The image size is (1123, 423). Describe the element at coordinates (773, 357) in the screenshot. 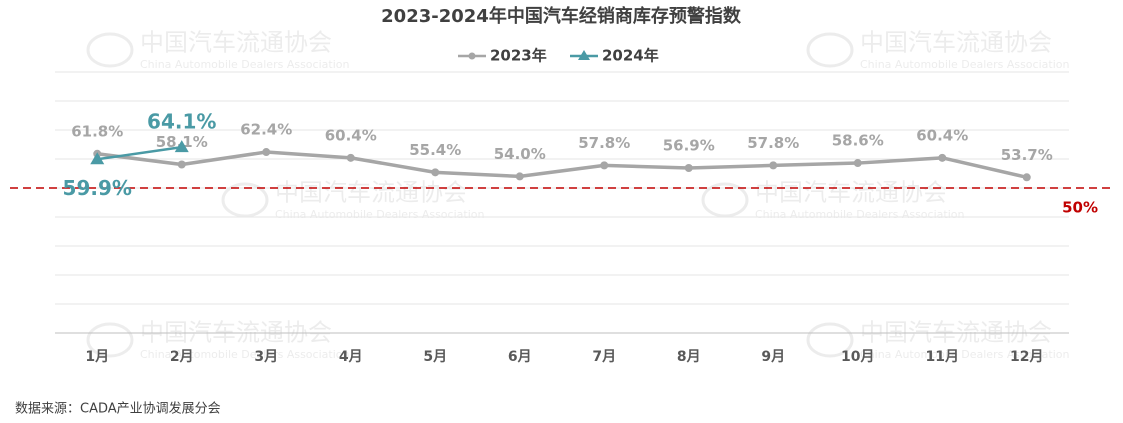

I see `x-tick-label: 9月` at that location.